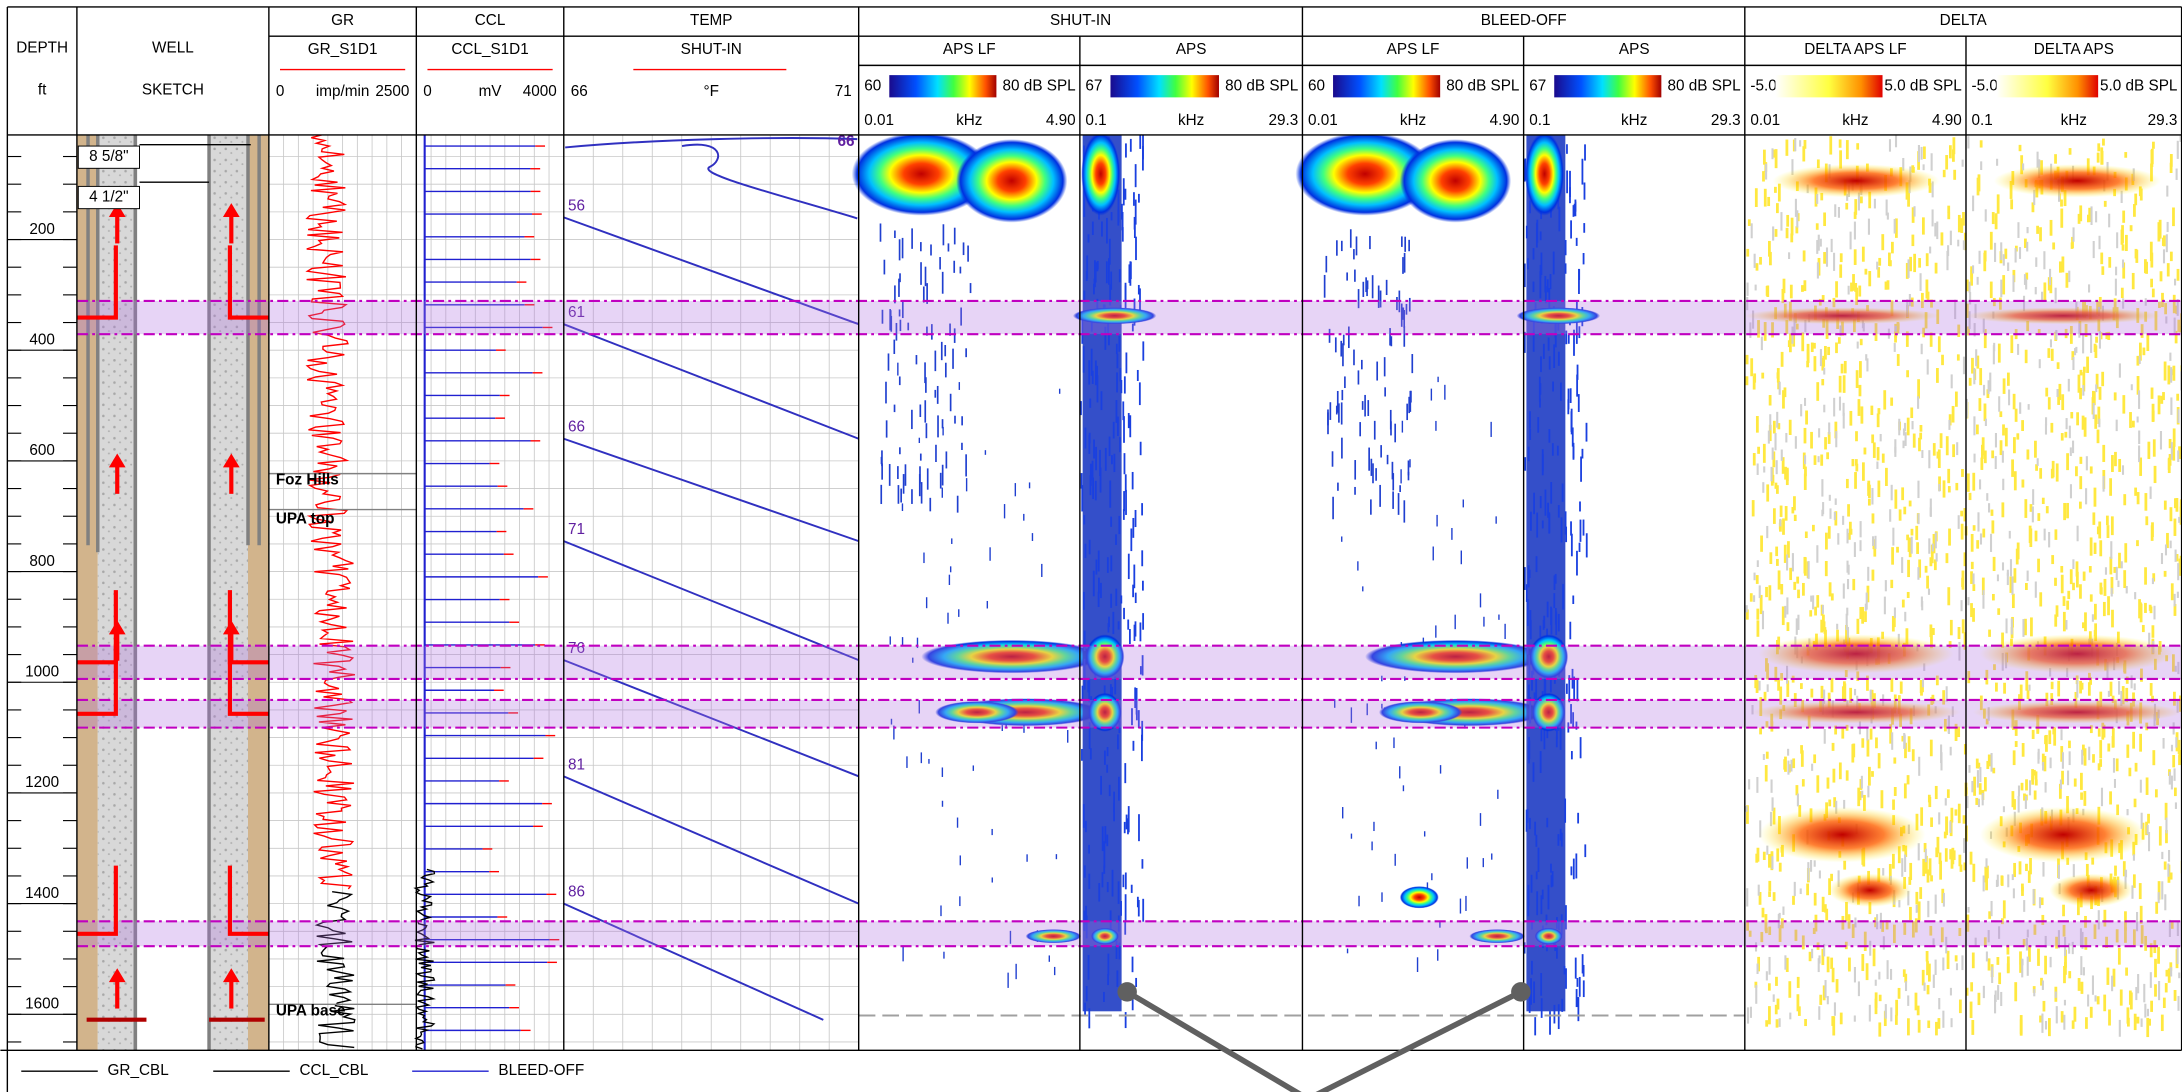  Describe the element at coordinates (1012, 181) in the screenshot. I see `spectrum-blob` at that location.